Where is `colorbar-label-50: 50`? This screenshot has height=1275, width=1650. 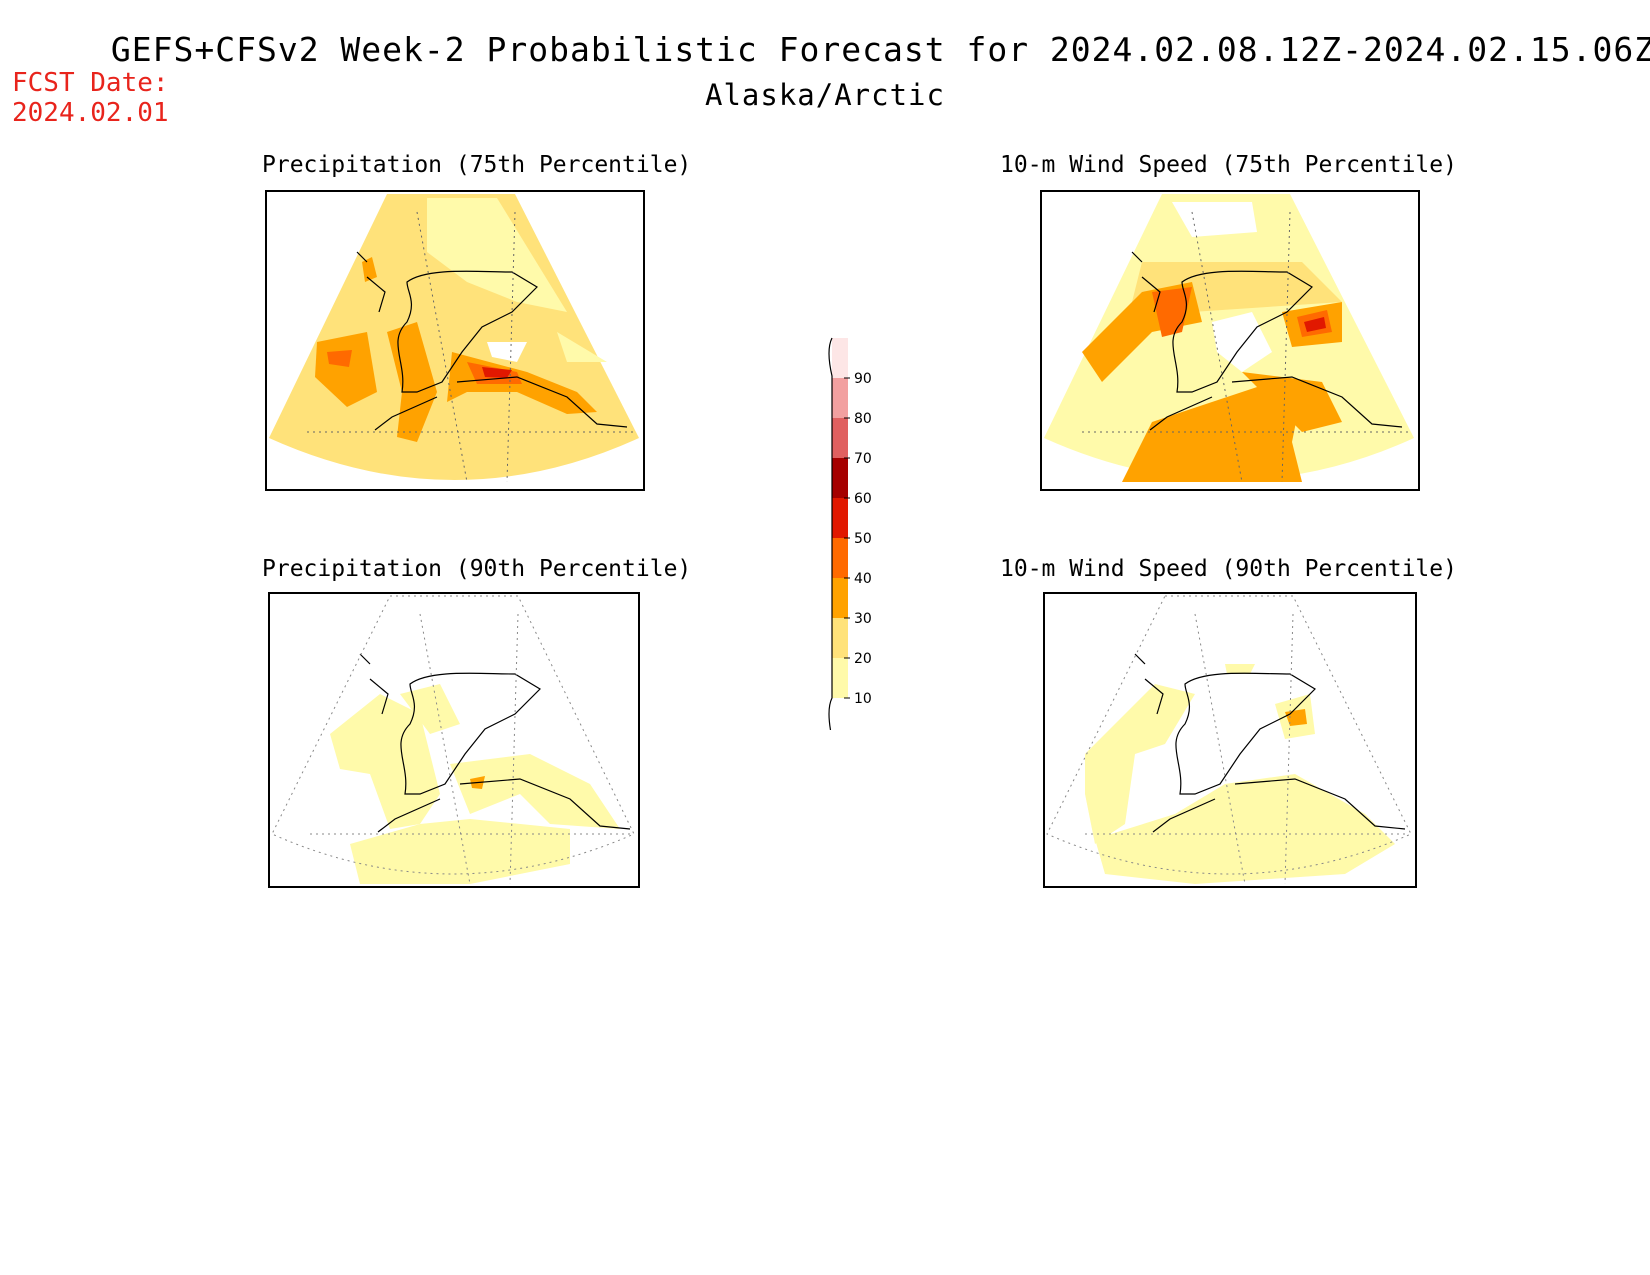 colorbar-label-50: 50 is located at coordinates (863, 539).